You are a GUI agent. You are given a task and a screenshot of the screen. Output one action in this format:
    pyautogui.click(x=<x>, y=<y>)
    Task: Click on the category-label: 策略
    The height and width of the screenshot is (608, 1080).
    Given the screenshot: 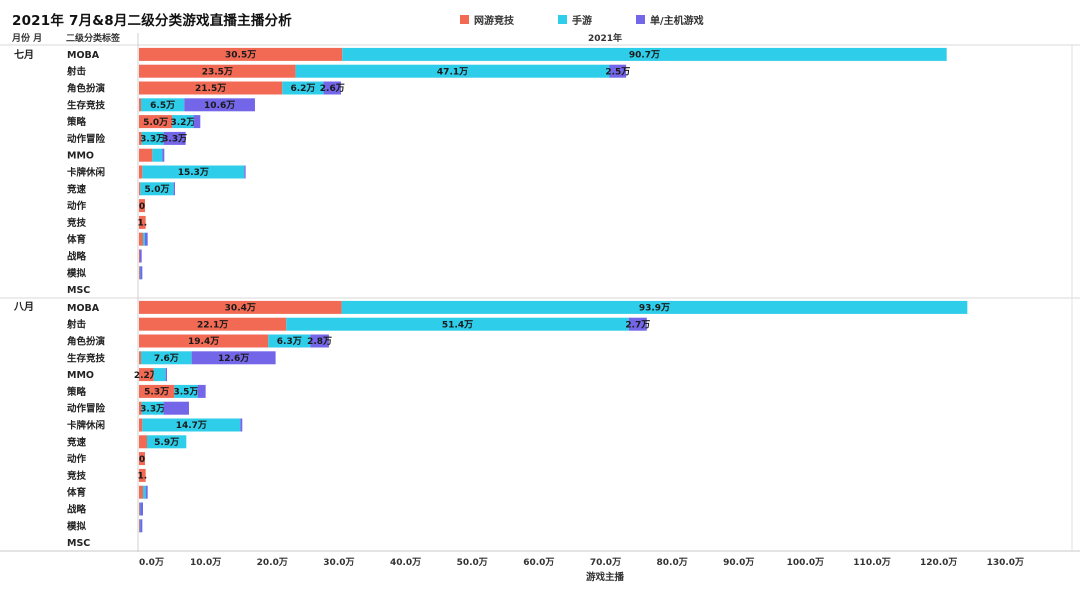 What is the action you would take?
    pyautogui.click(x=76, y=122)
    